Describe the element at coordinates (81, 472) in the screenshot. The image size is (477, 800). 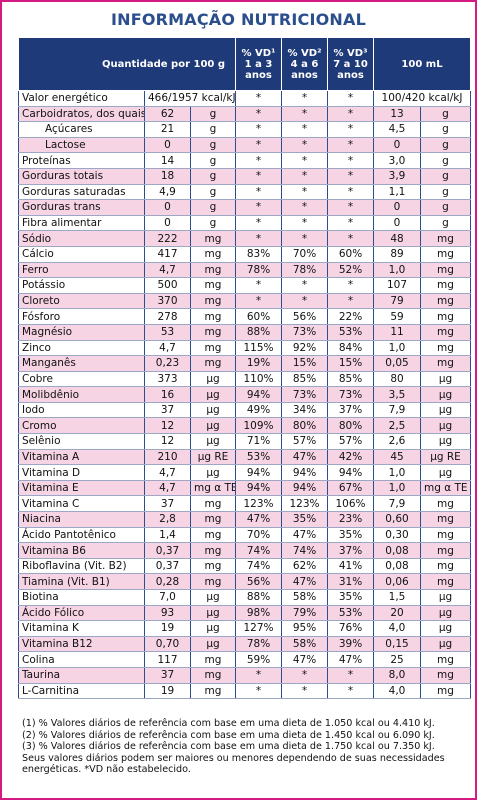
I see `nutrient-name: Vitamina D` at that location.